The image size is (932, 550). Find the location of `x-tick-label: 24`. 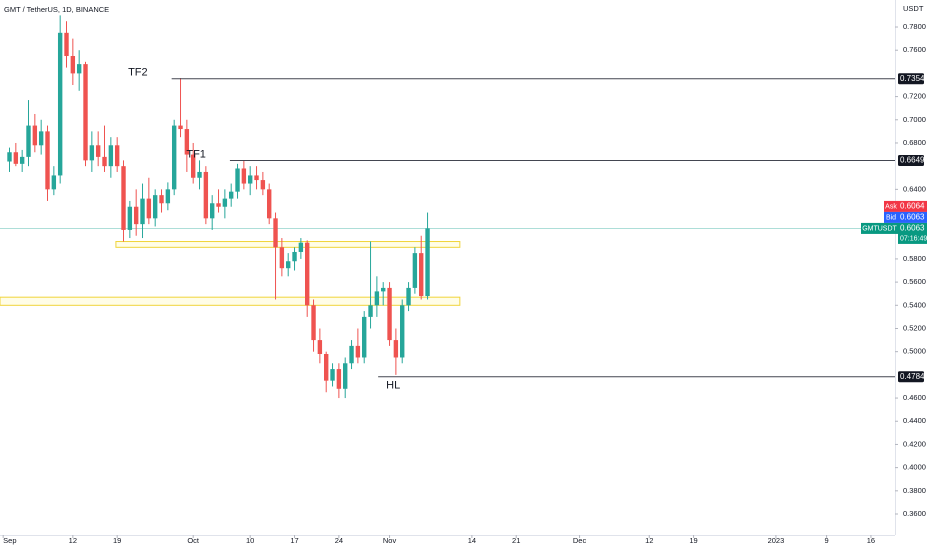

x-tick-label: 24 is located at coordinates (339, 540).